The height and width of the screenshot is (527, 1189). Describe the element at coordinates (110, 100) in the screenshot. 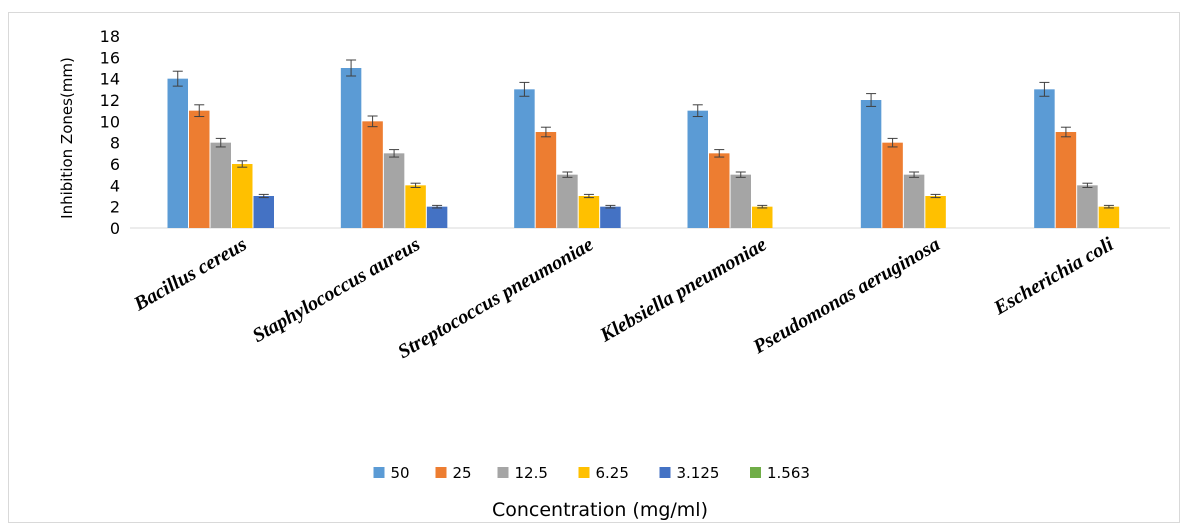

I see `y-tick-label: 12` at that location.